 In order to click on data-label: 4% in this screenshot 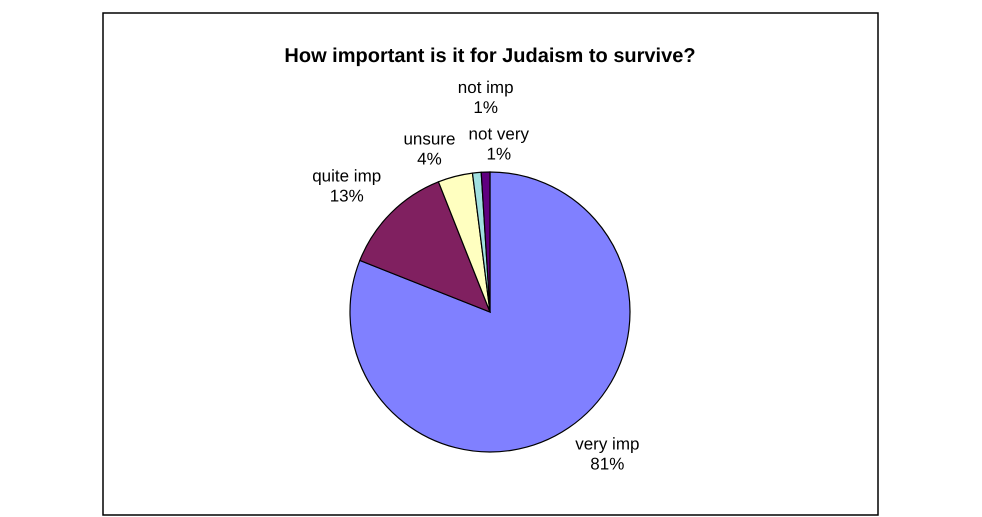, I will do `click(429, 158)`.